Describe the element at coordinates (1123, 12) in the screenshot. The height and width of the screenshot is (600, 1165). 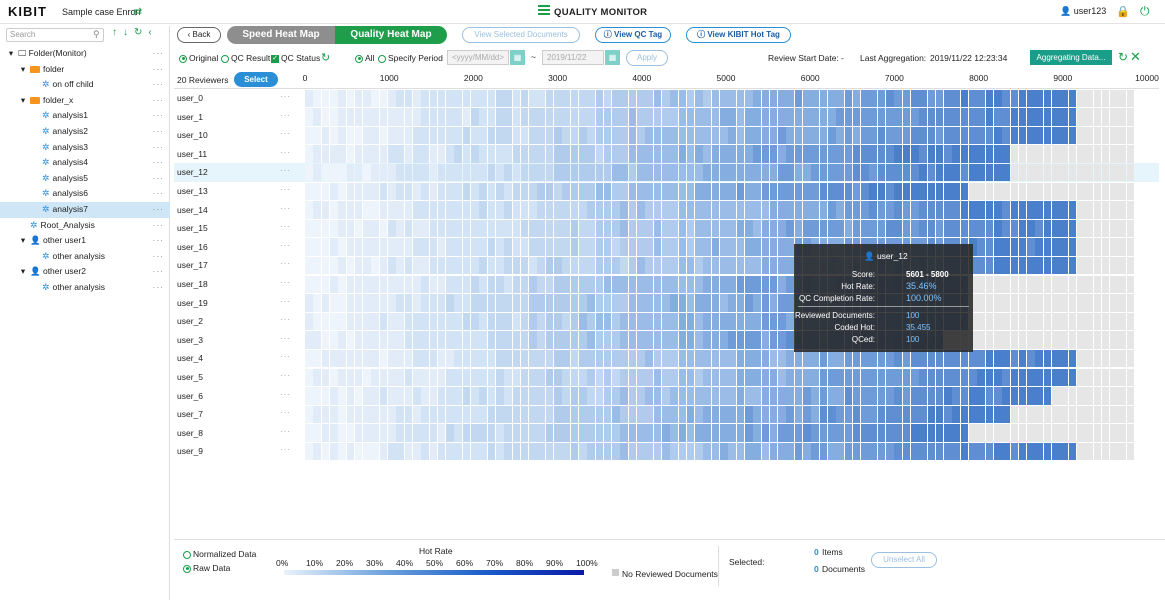
I see `lock-icon: 🔒` at that location.